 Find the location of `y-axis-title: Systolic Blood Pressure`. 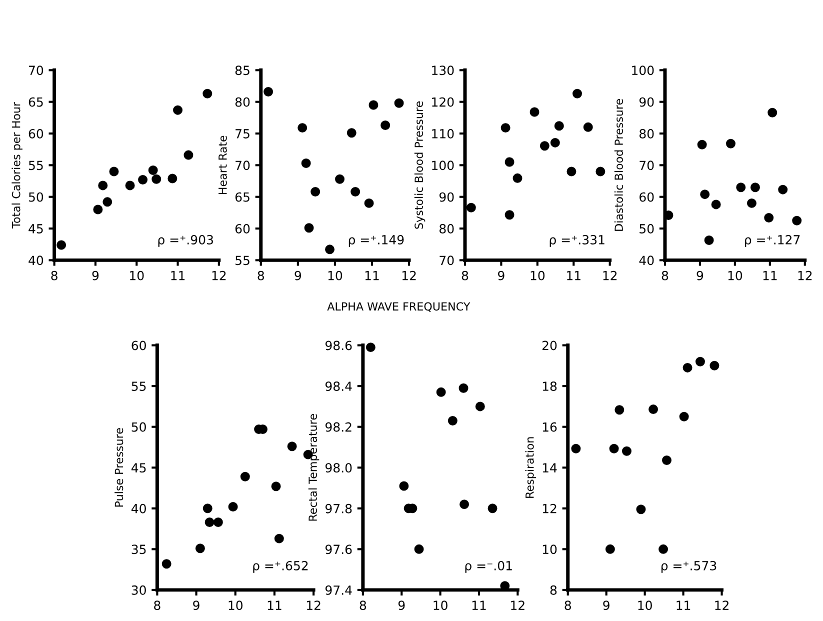

y-axis-title: Systolic Blood Pressure is located at coordinates (420, 165).